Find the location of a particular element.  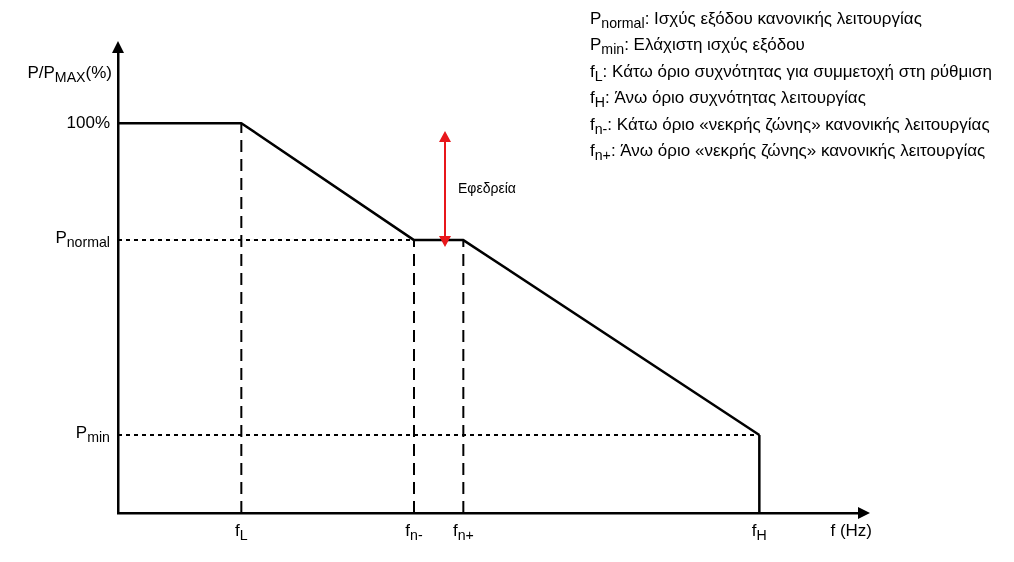

x-axis-title: f (Hz) is located at coordinates (851, 531).